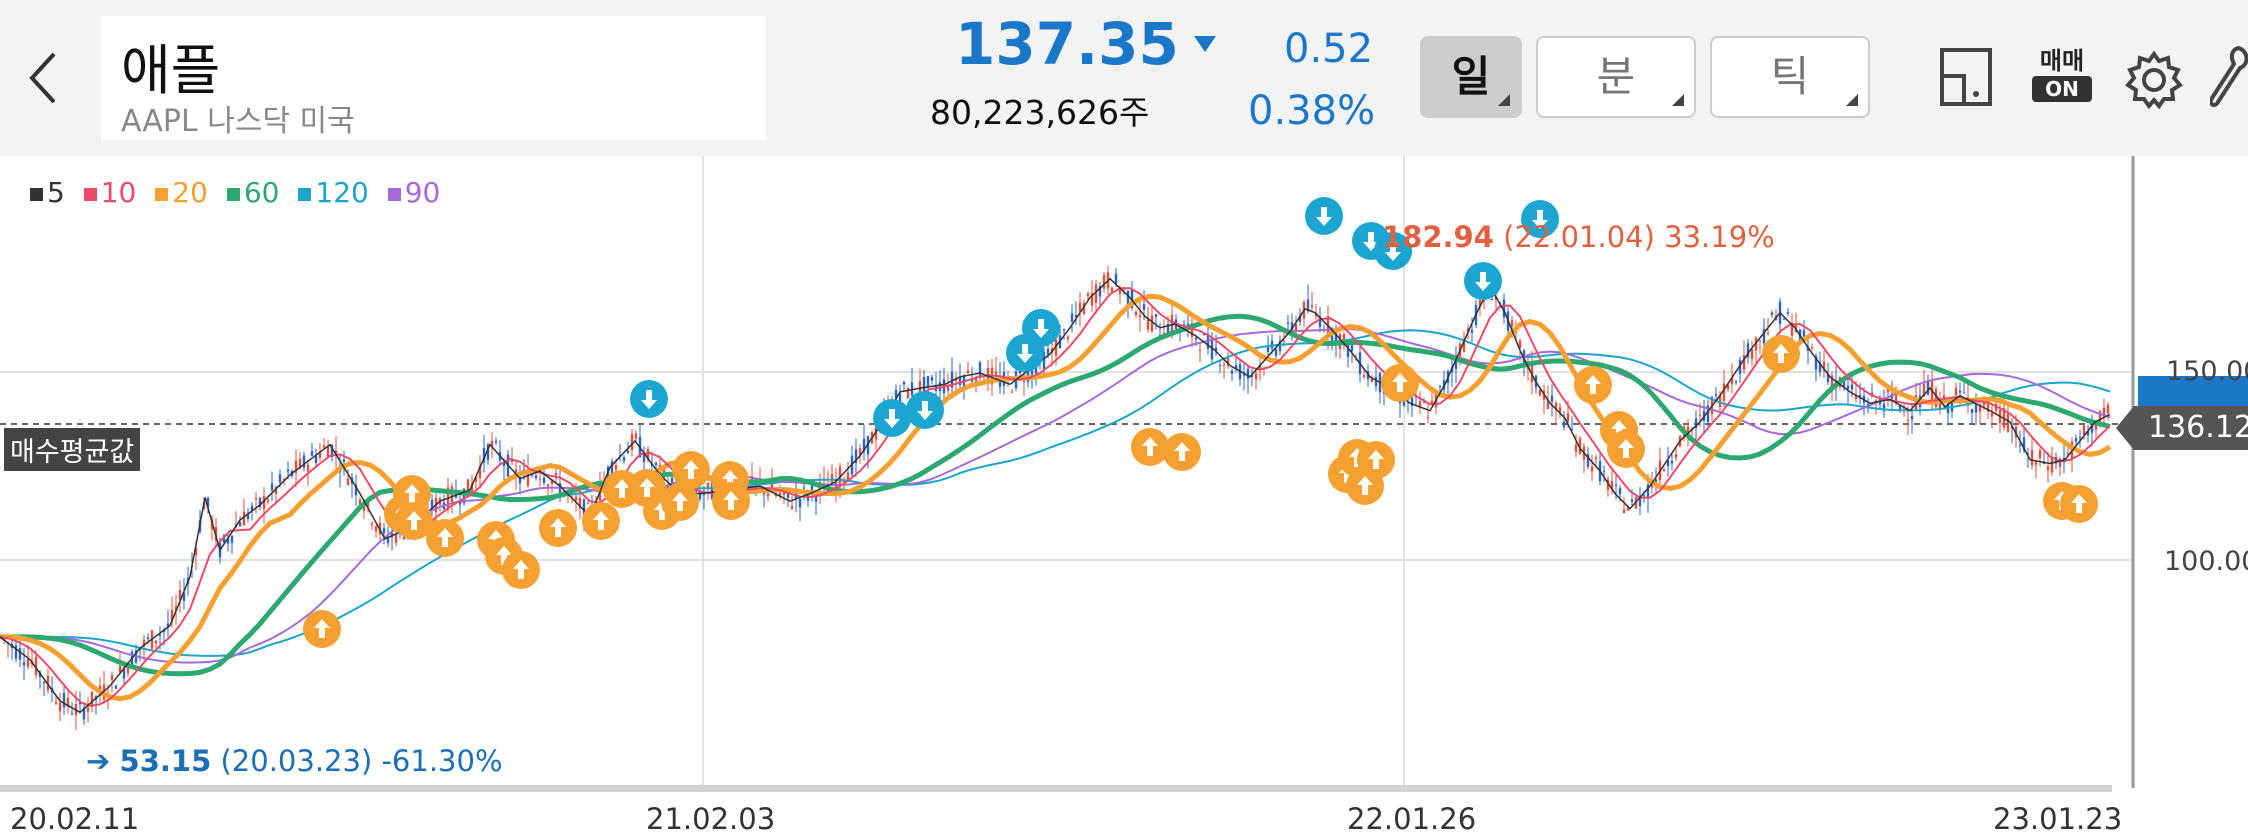  What do you see at coordinates (181, 192) in the screenshot?
I see `legend-ma20: 20` at bounding box center [181, 192].